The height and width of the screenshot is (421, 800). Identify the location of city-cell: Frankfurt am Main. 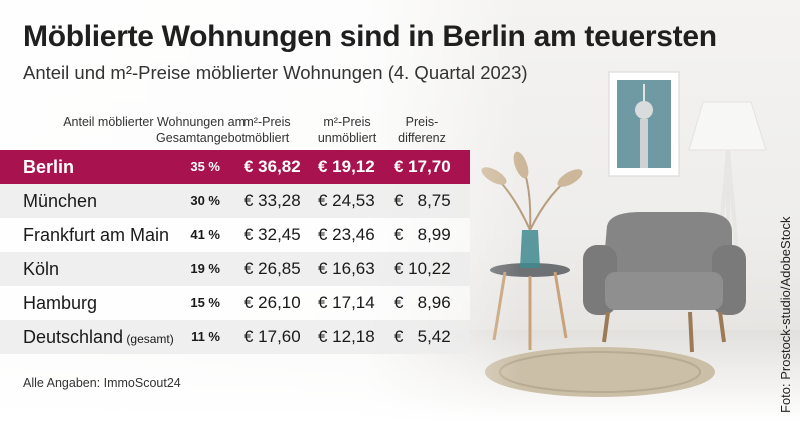
(96, 235).